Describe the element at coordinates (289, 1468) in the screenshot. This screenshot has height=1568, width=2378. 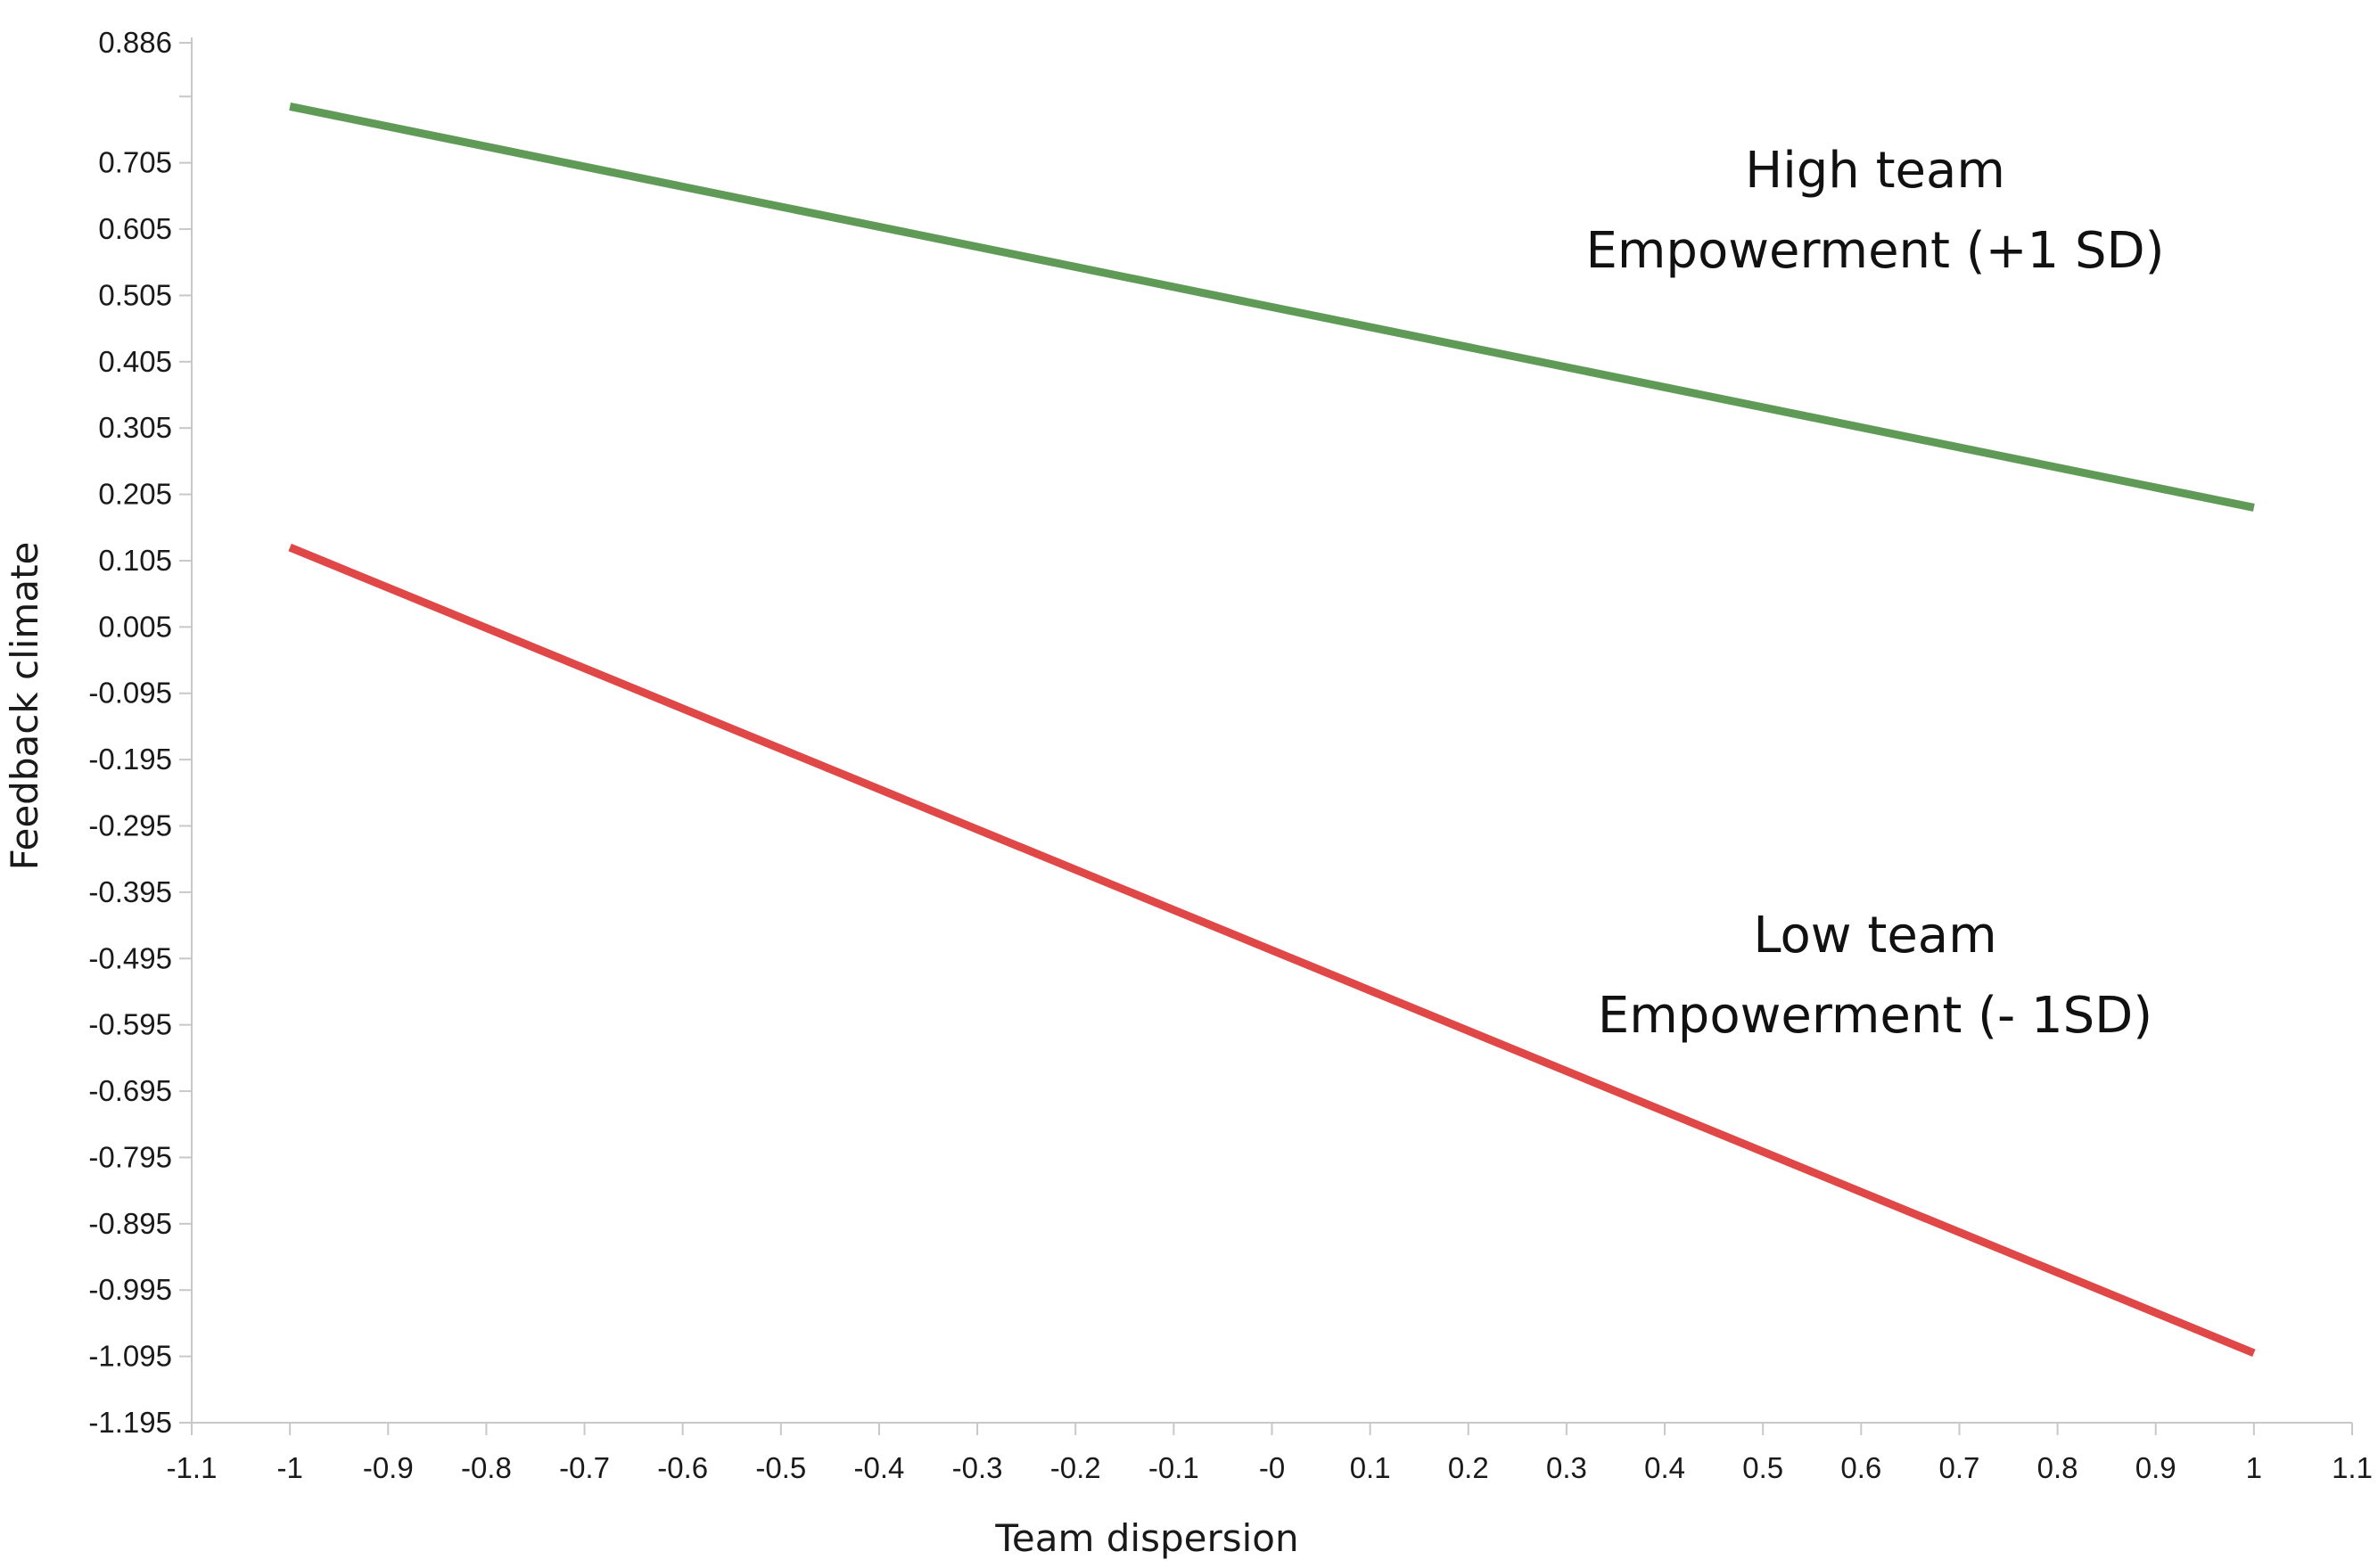
I see `x-tick-label: -1` at that location.